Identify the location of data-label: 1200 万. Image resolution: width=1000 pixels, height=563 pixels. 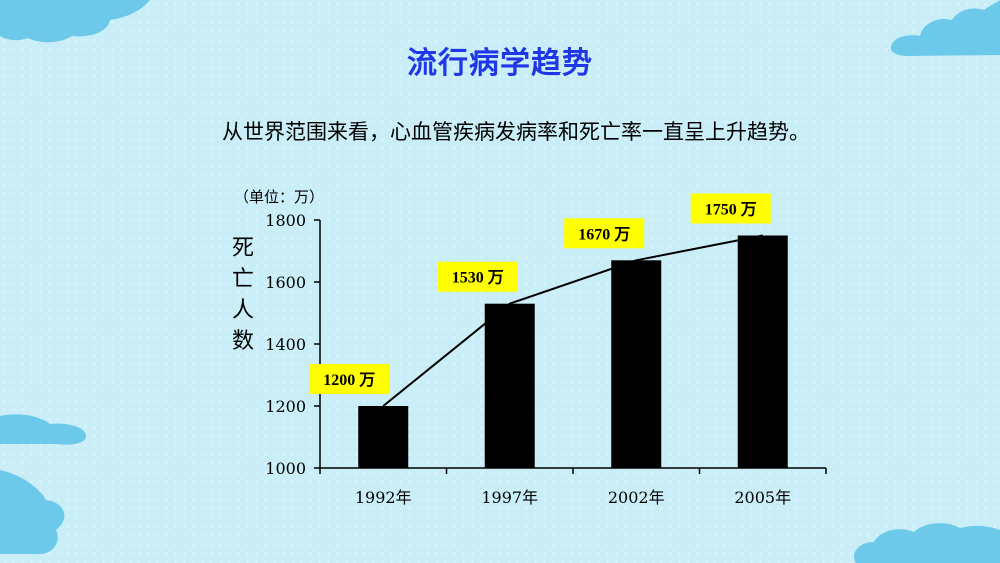
(349, 380).